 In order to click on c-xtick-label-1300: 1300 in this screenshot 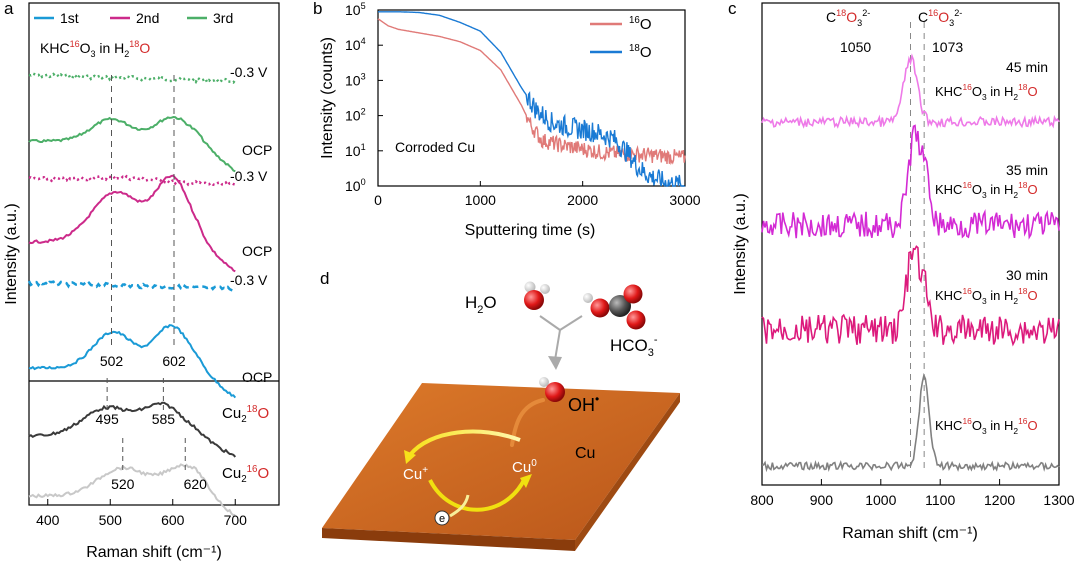, I will do `click(1058, 500)`.